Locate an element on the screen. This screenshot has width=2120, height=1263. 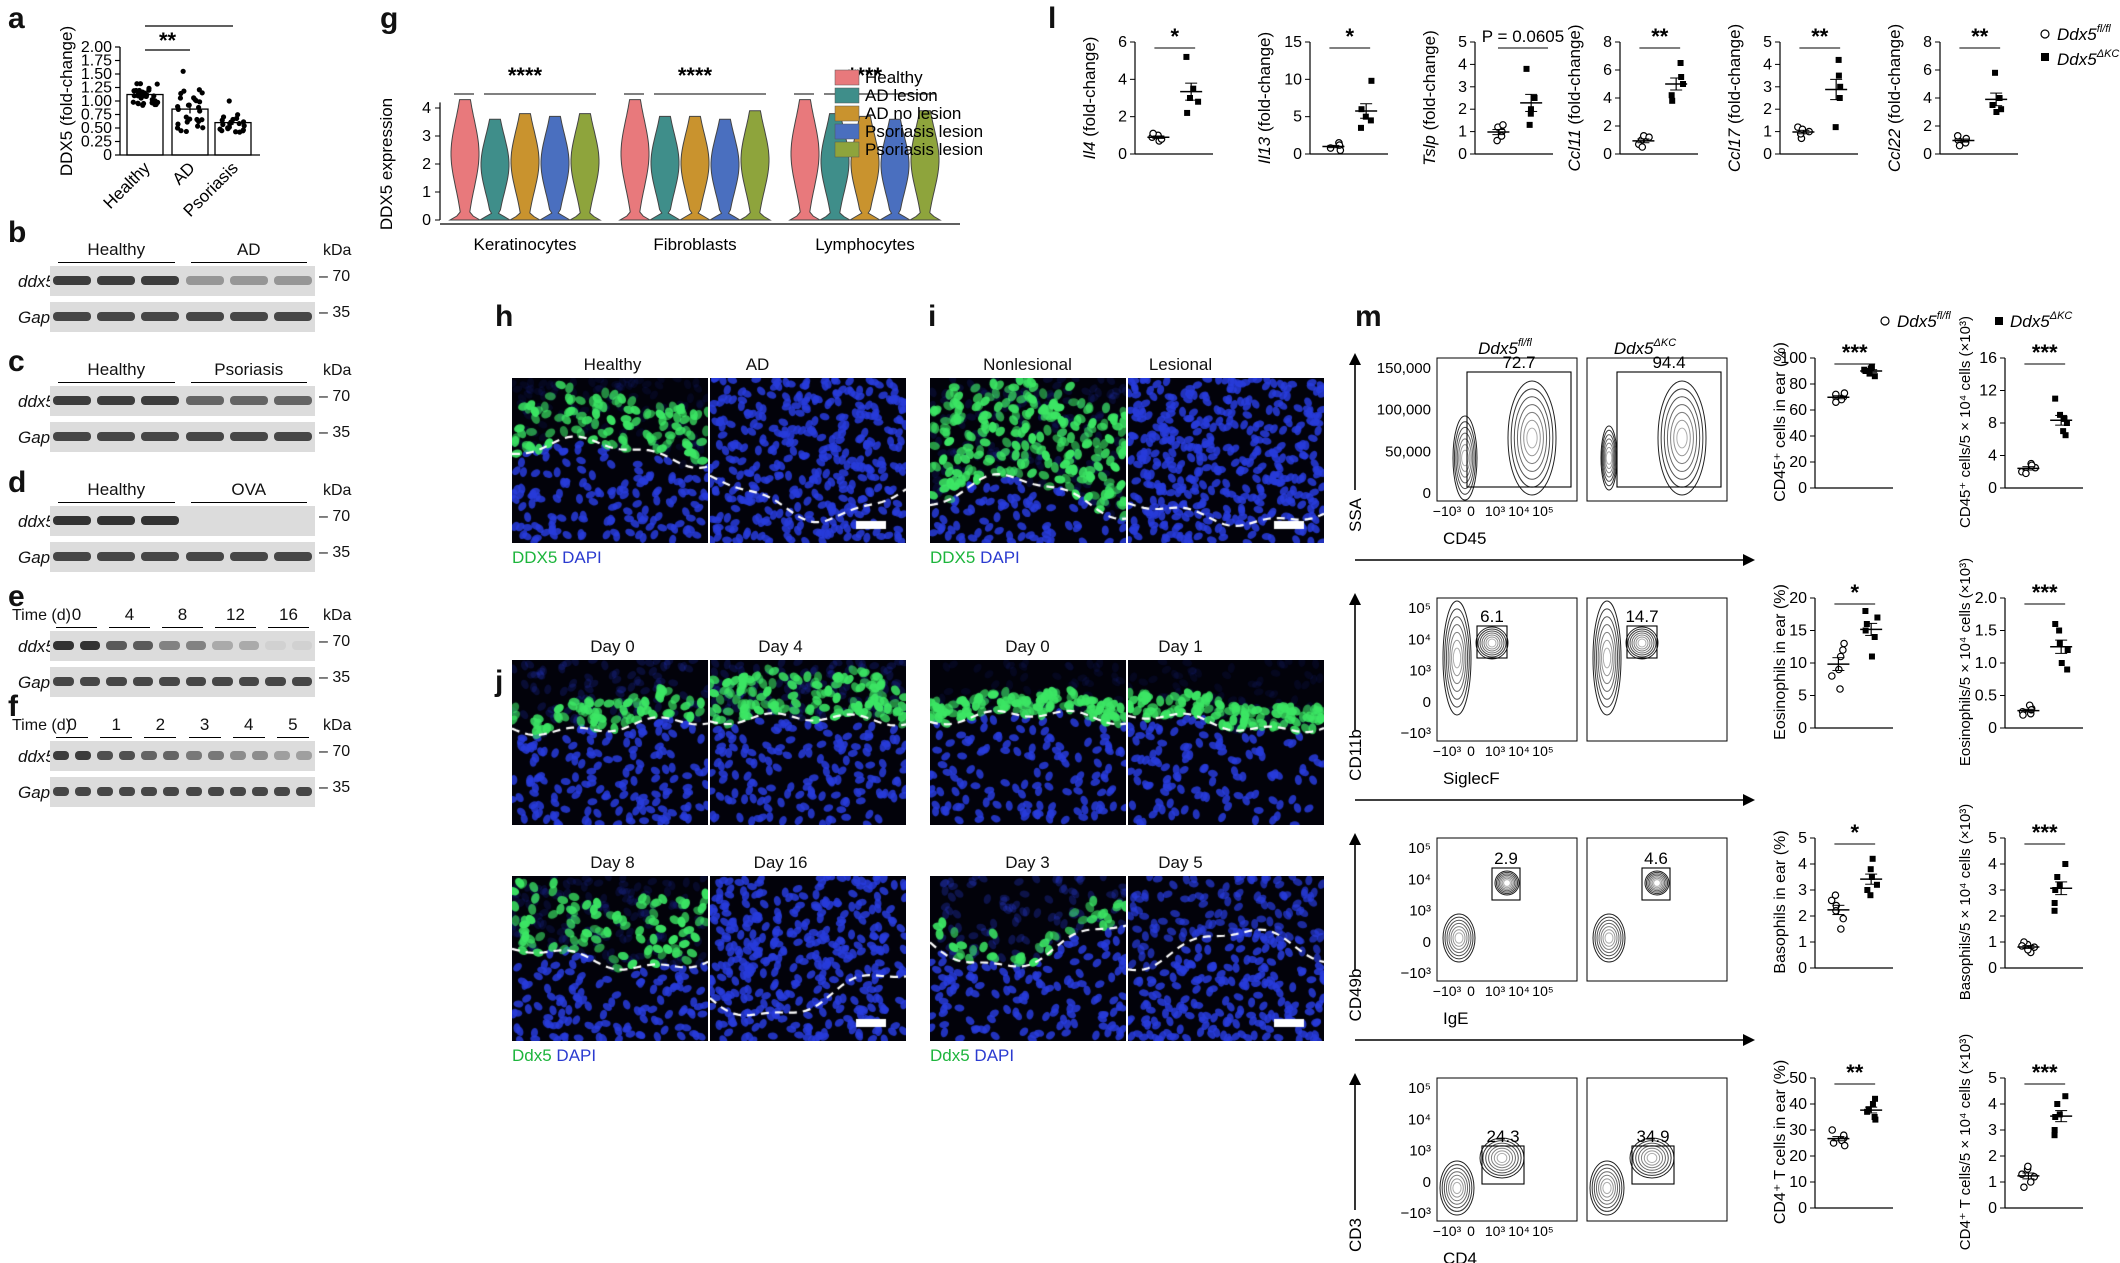
m-y-tick-label: −10³ is located at coordinates (1416, 1213).